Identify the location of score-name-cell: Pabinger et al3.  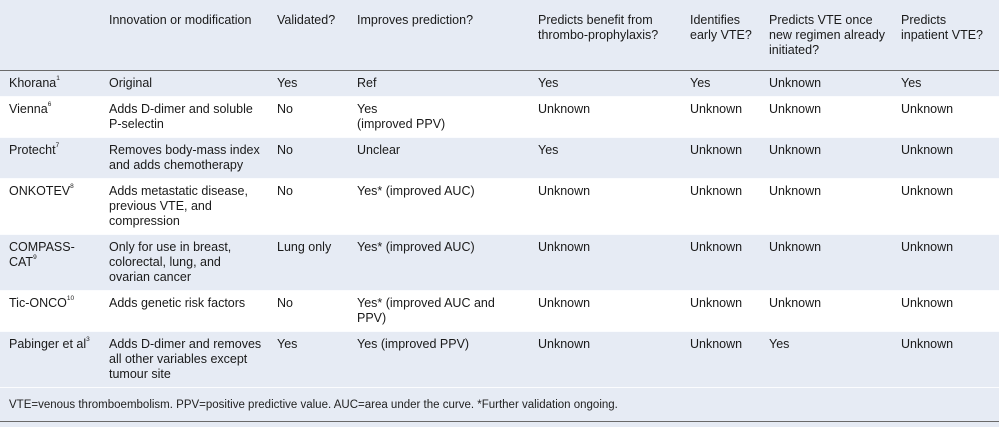
(50, 359).